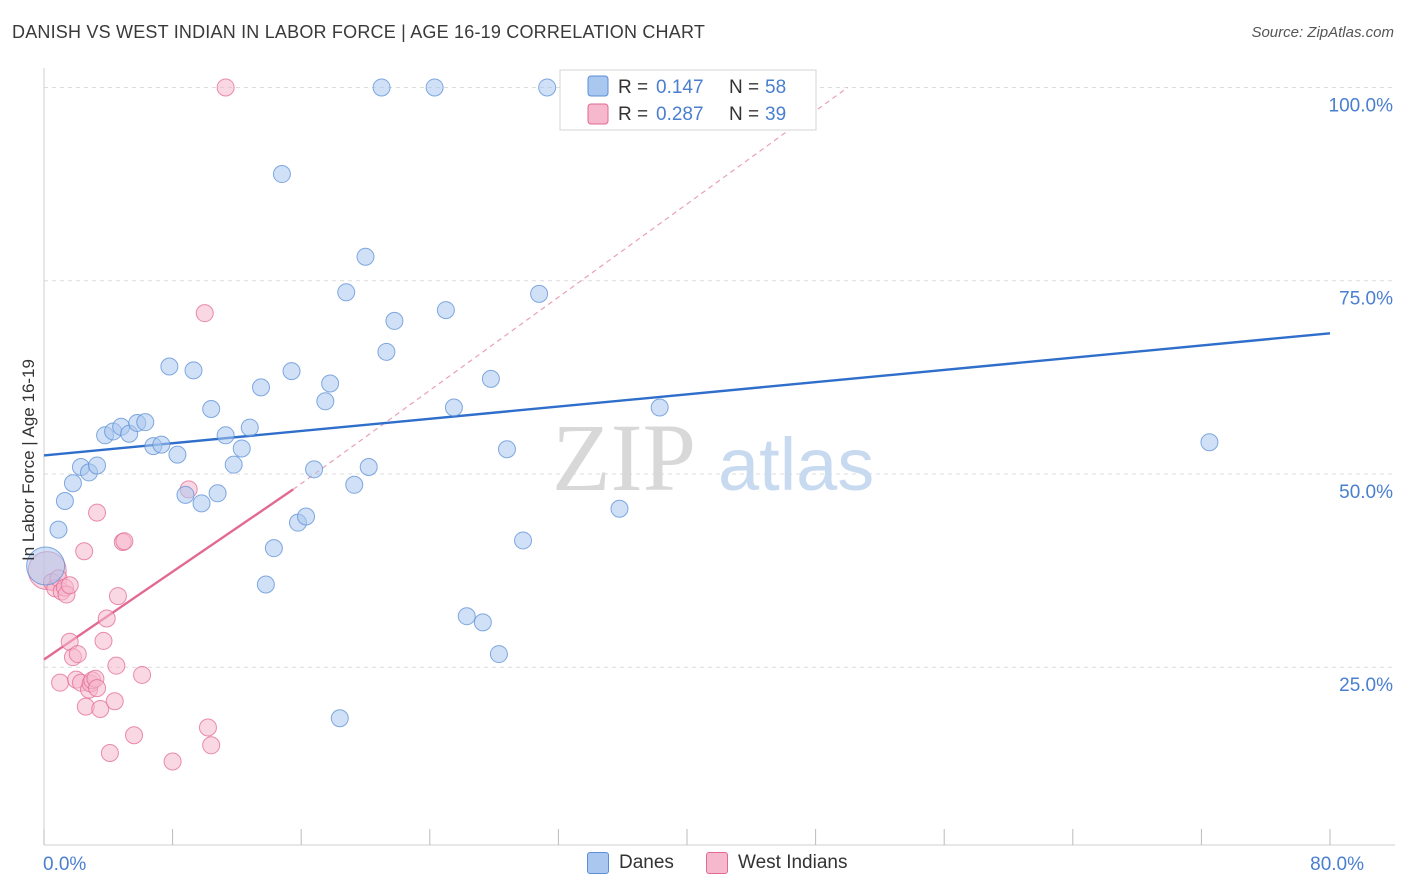 The width and height of the screenshot is (1406, 892). Describe the element at coordinates (1337, 864) in the screenshot. I see `x-tick-label-max: 80.0%` at that location.